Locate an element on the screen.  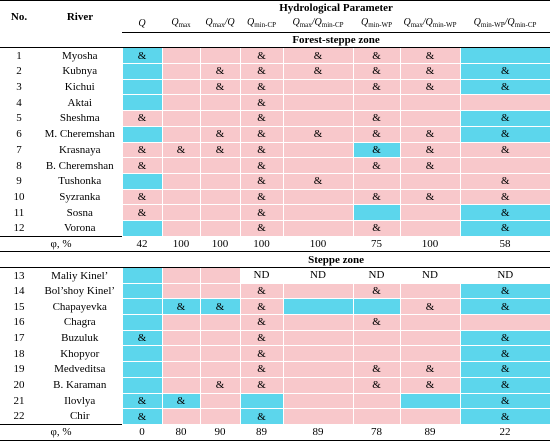
river-name: Myosha is located at coordinates (80, 55).